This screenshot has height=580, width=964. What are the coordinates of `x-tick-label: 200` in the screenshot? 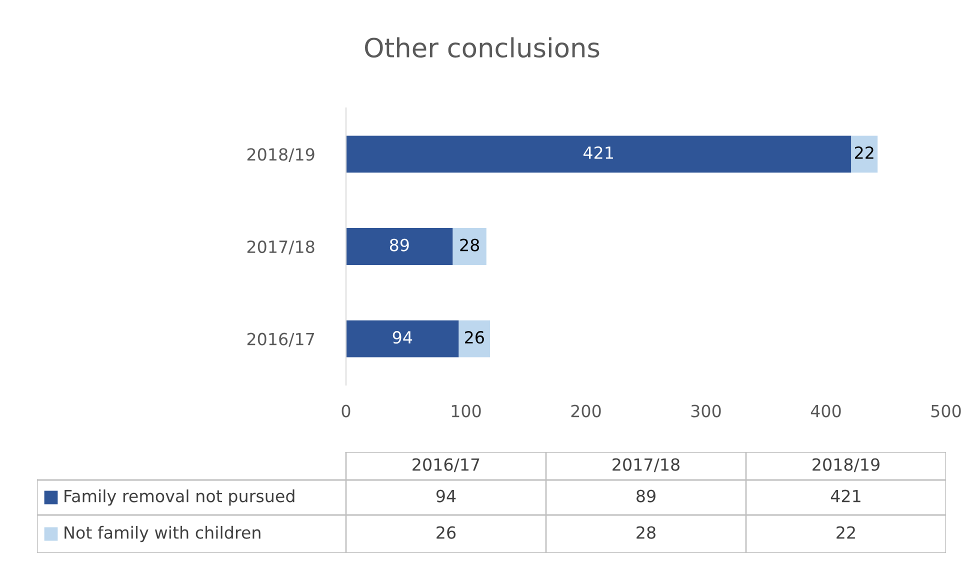 It's located at (586, 411).